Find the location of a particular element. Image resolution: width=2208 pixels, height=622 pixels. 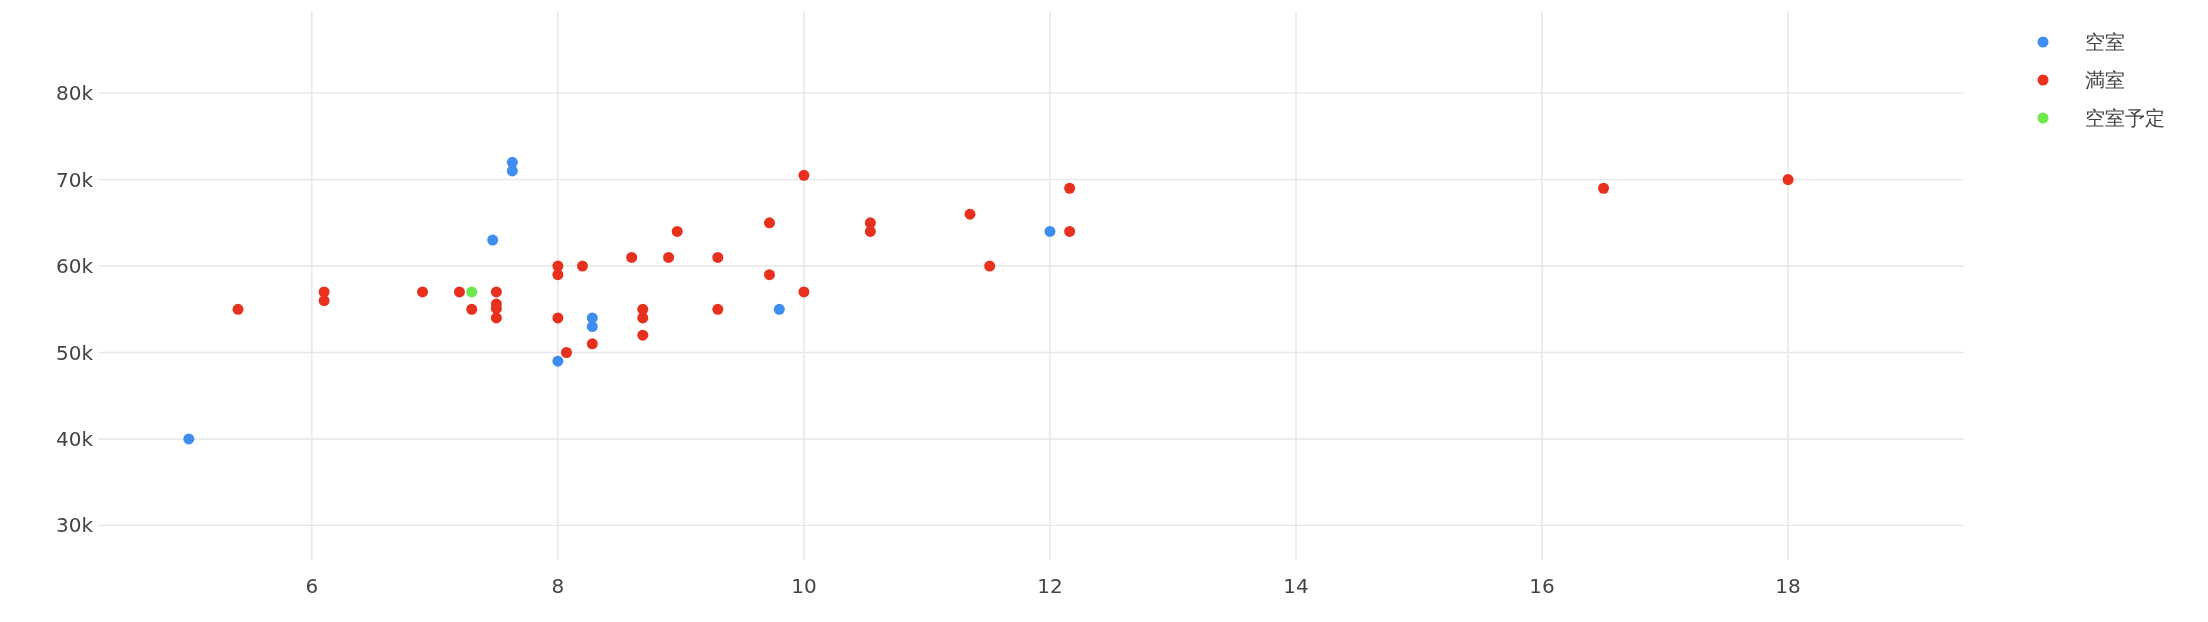

y-tick-label: 60k is located at coordinates (74, 266).